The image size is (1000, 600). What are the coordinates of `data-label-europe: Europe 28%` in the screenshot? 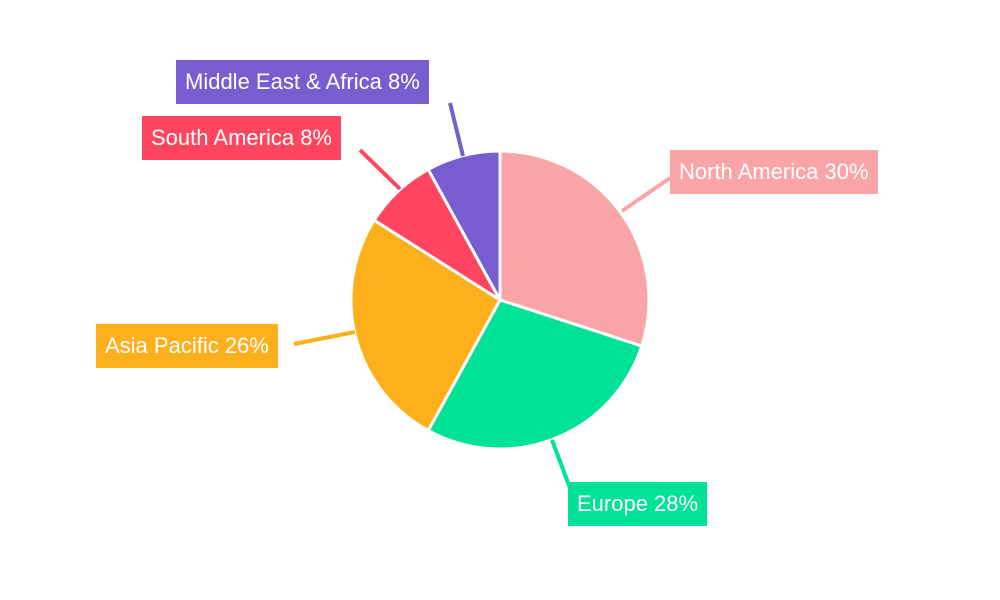 It's located at (638, 504).